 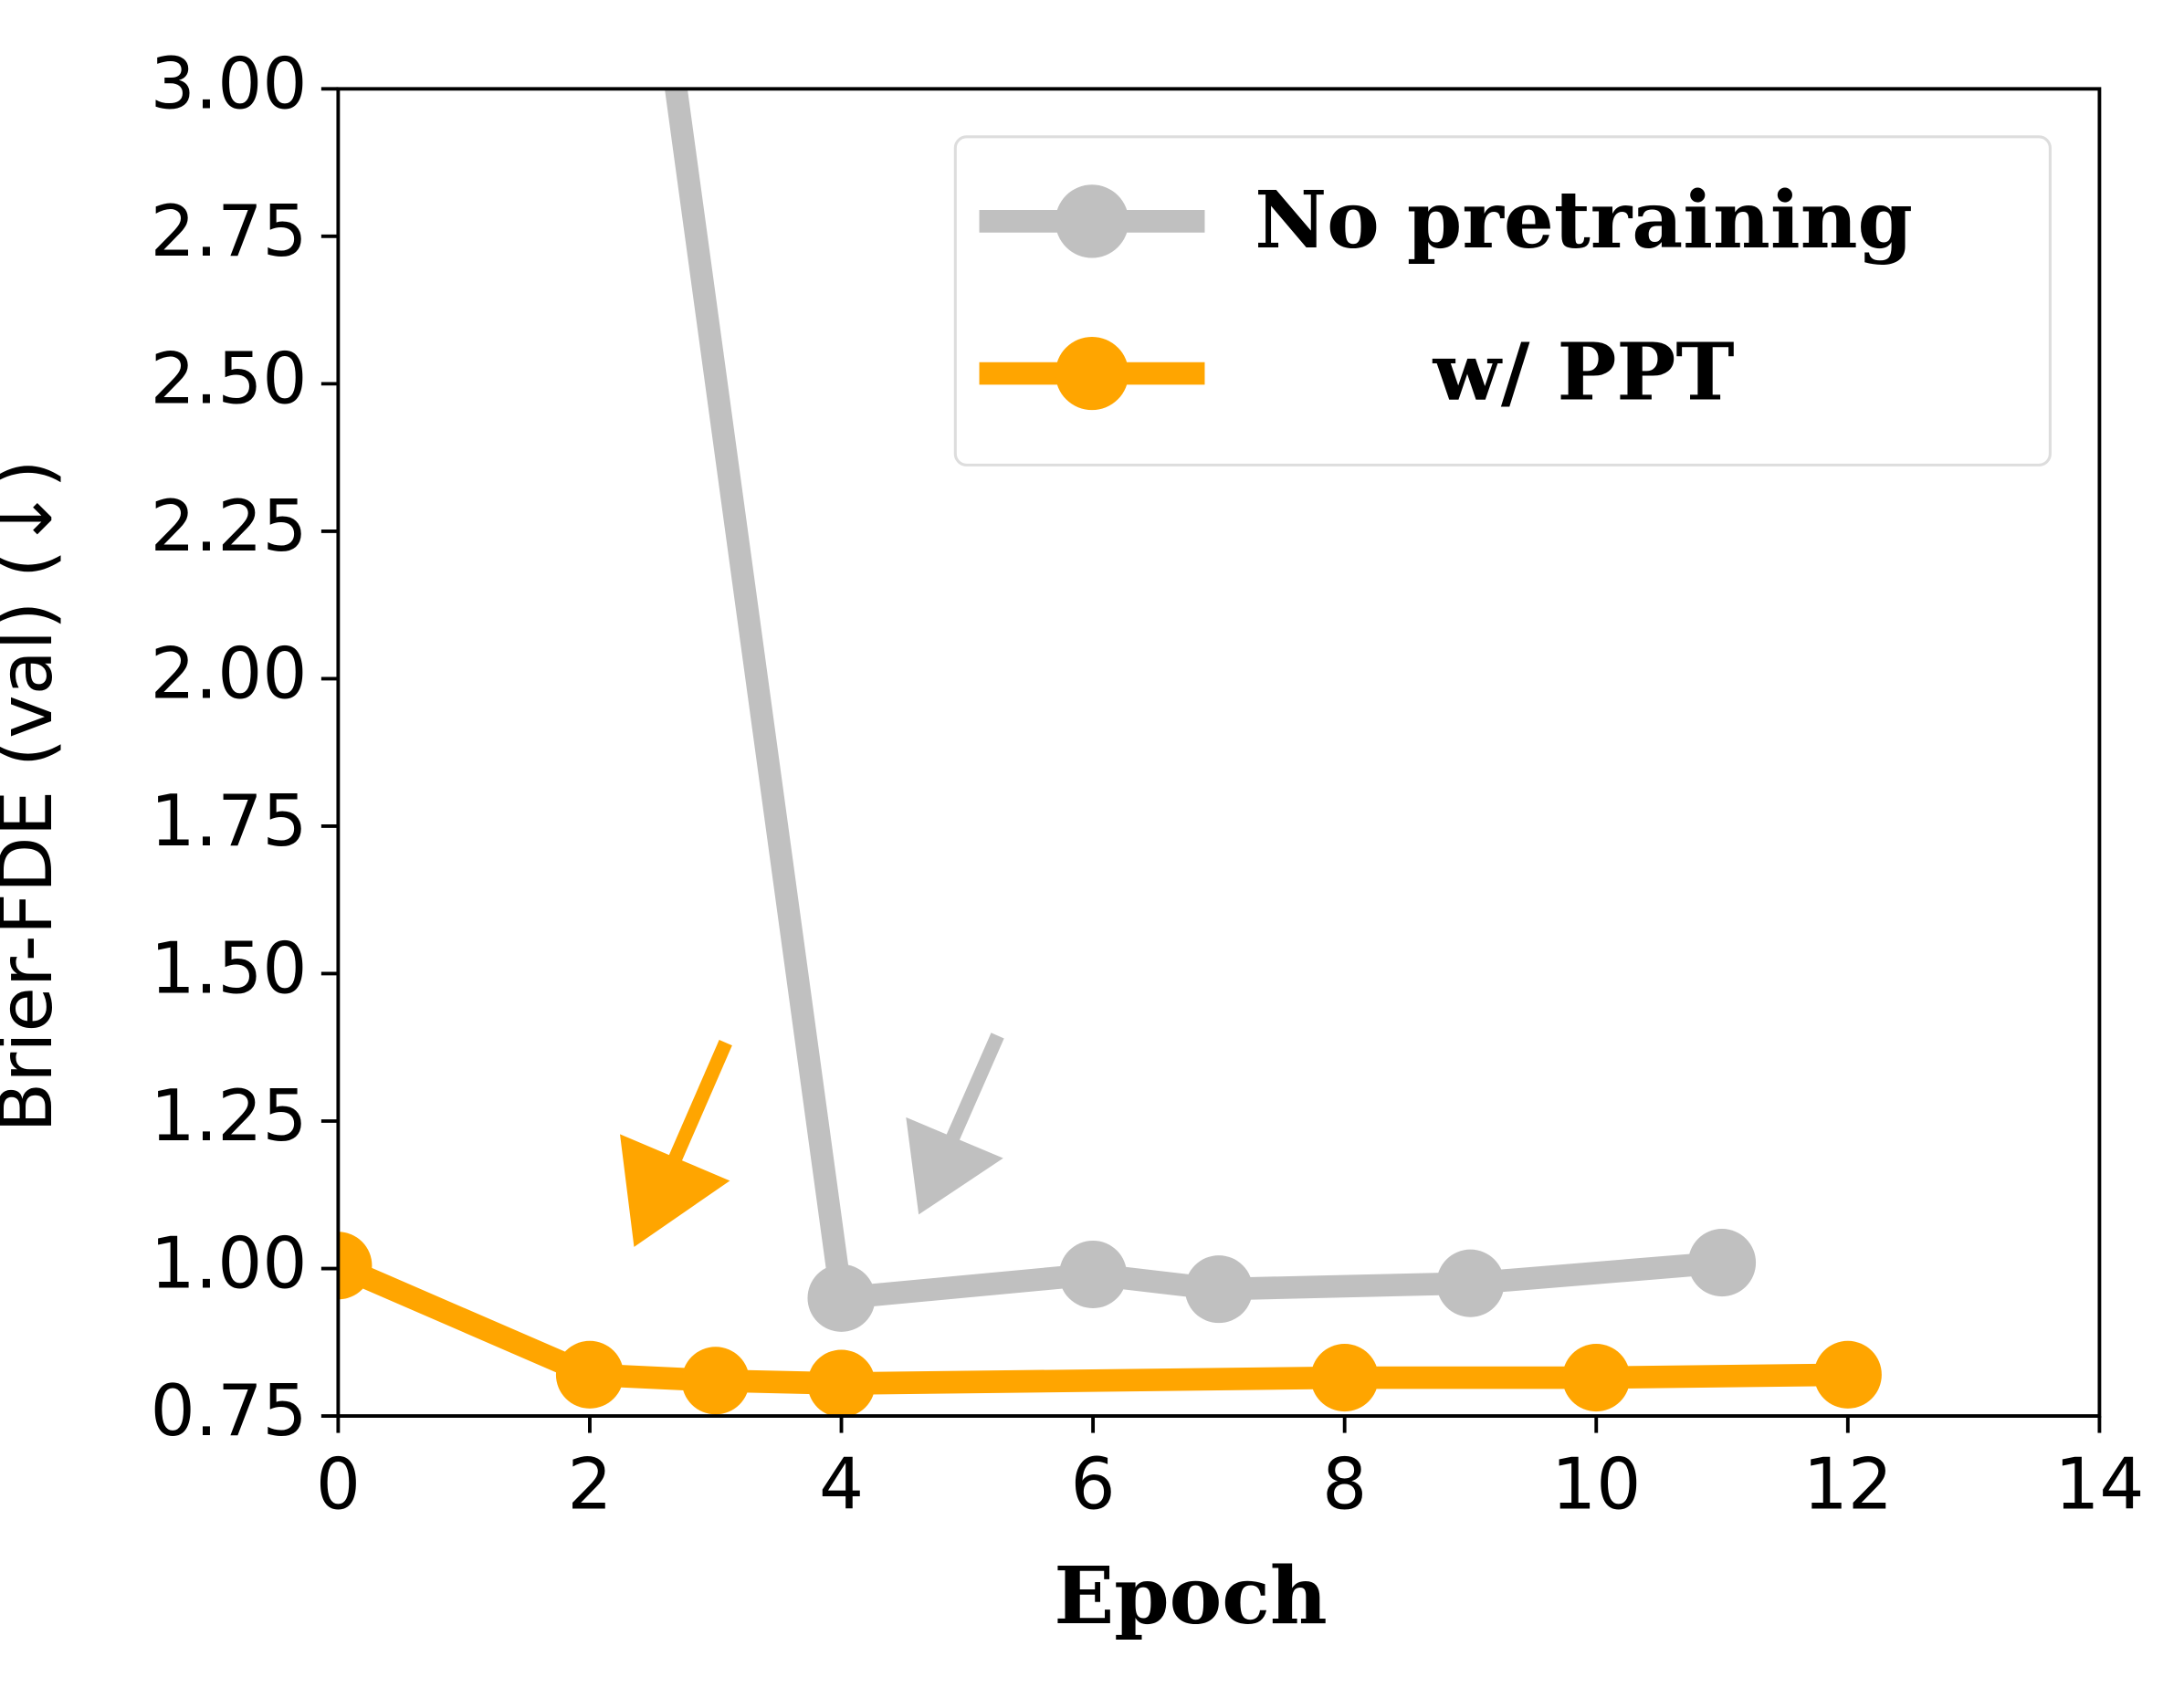 What do you see at coordinates (230, 1411) in the screenshot?
I see `y-tick-label: 0.75` at bounding box center [230, 1411].